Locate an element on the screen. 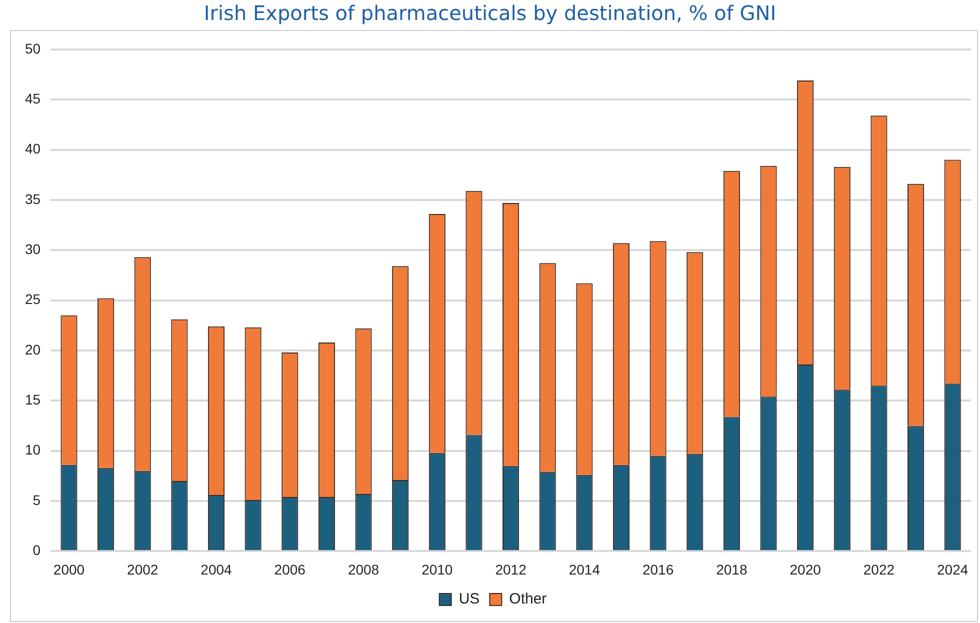 This screenshot has width=980, height=623. x-tick-label: 2020 is located at coordinates (806, 569).